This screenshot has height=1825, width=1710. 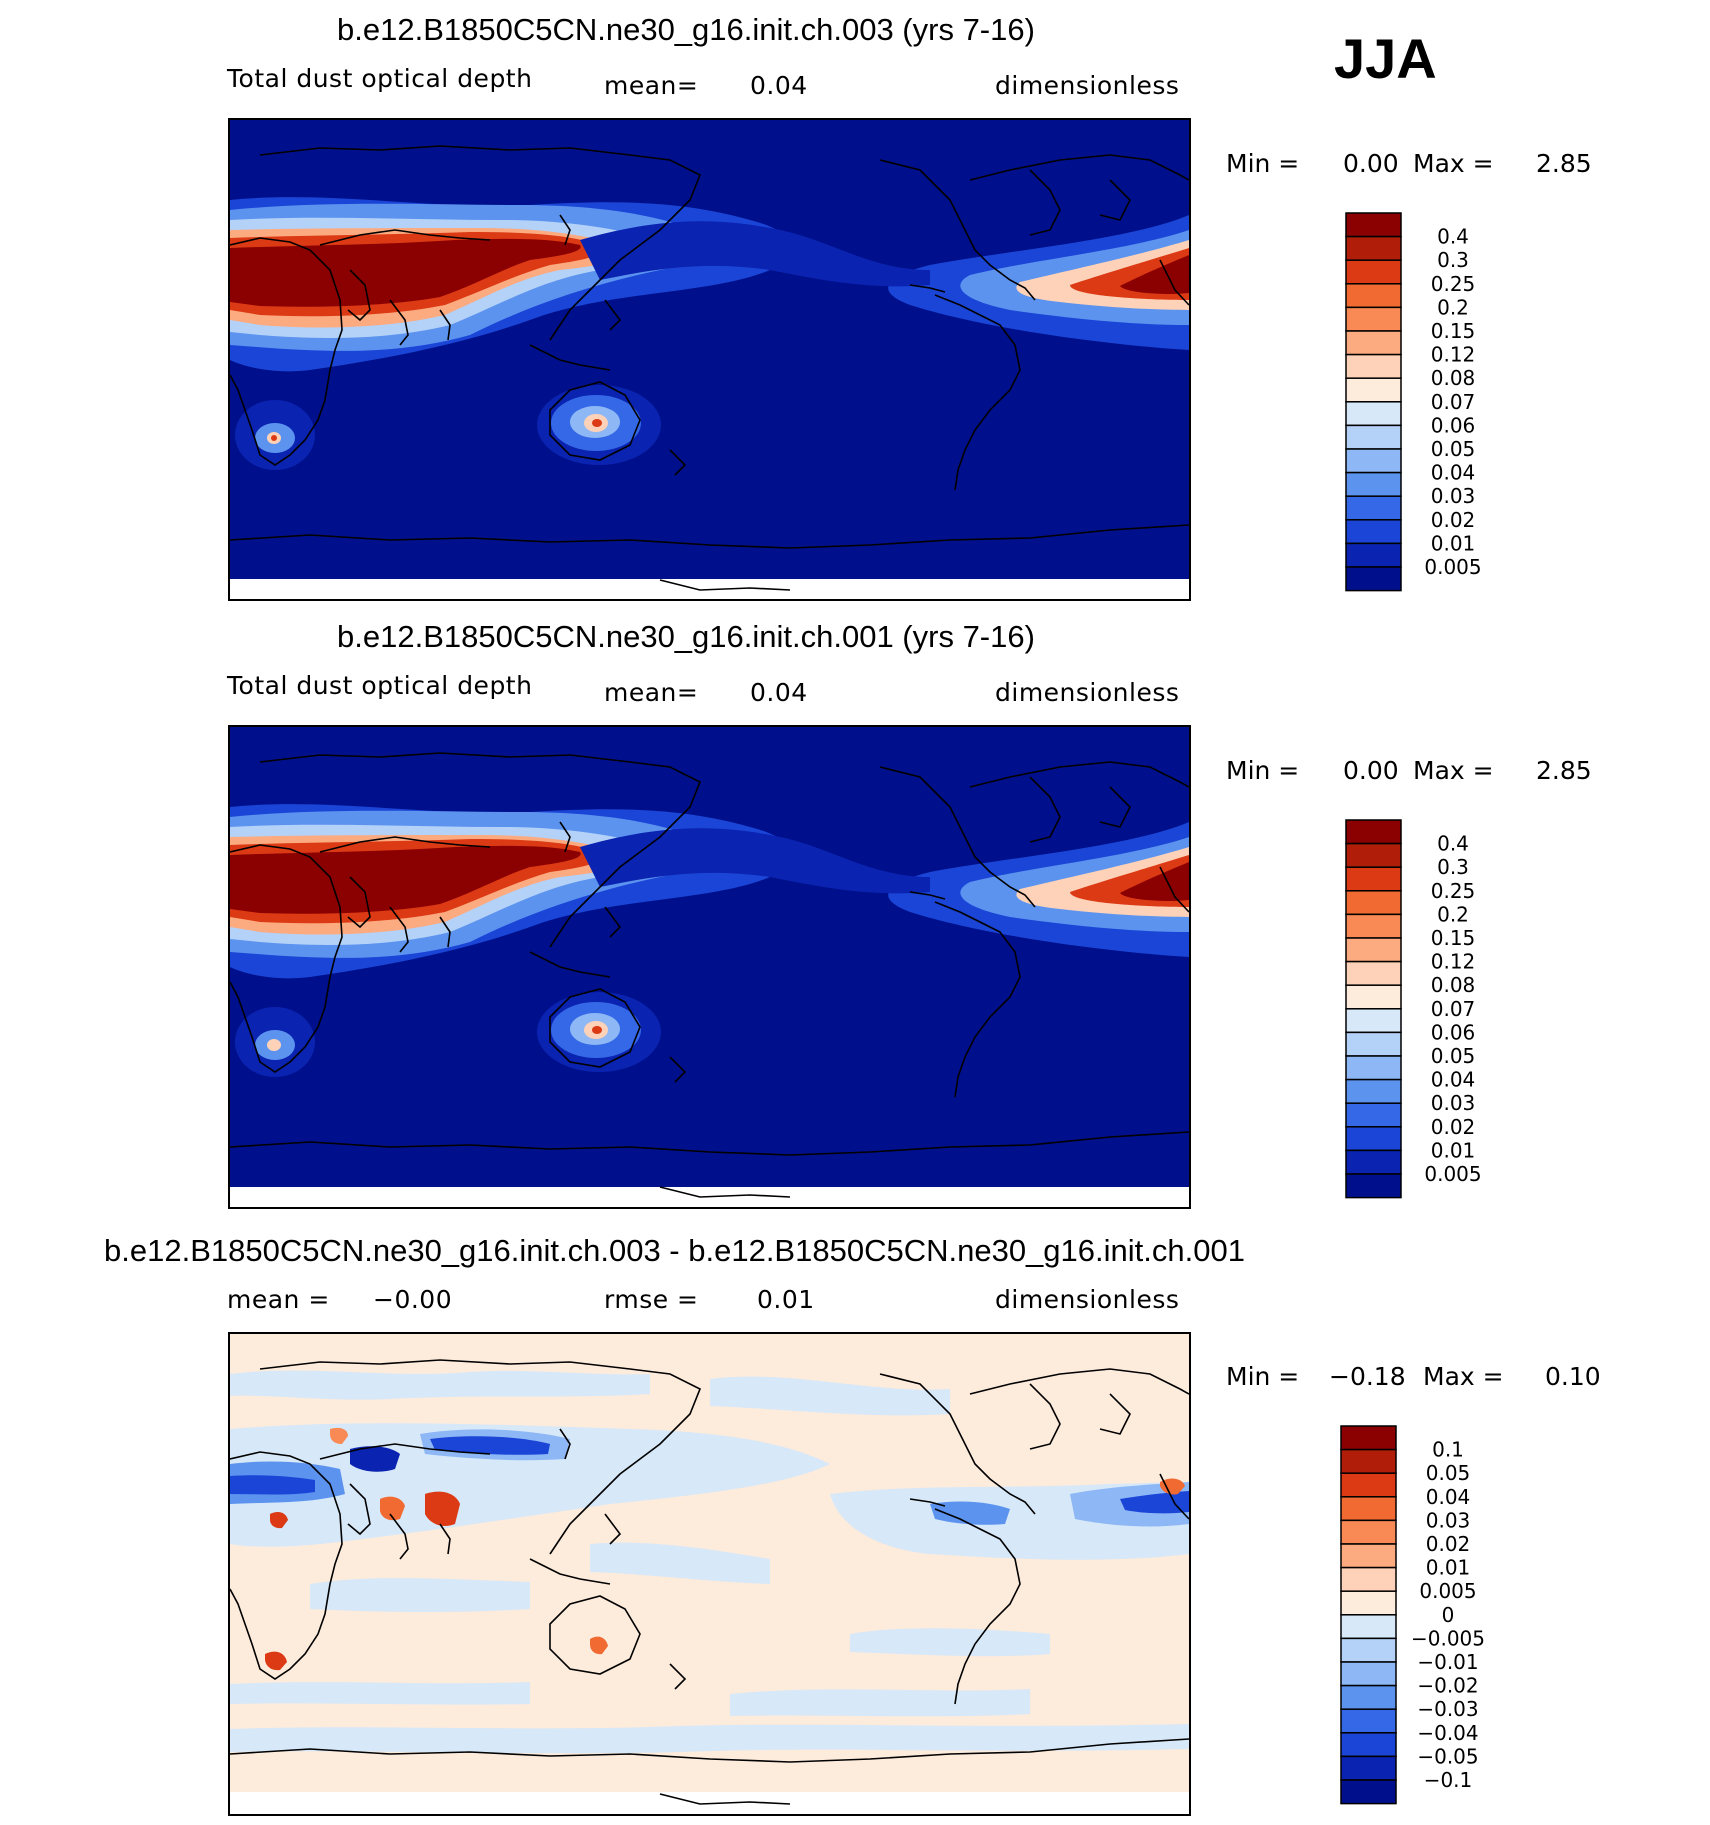 What do you see at coordinates (779, 85) in the screenshot?
I see `panel1-mean-value: 0.04` at bounding box center [779, 85].